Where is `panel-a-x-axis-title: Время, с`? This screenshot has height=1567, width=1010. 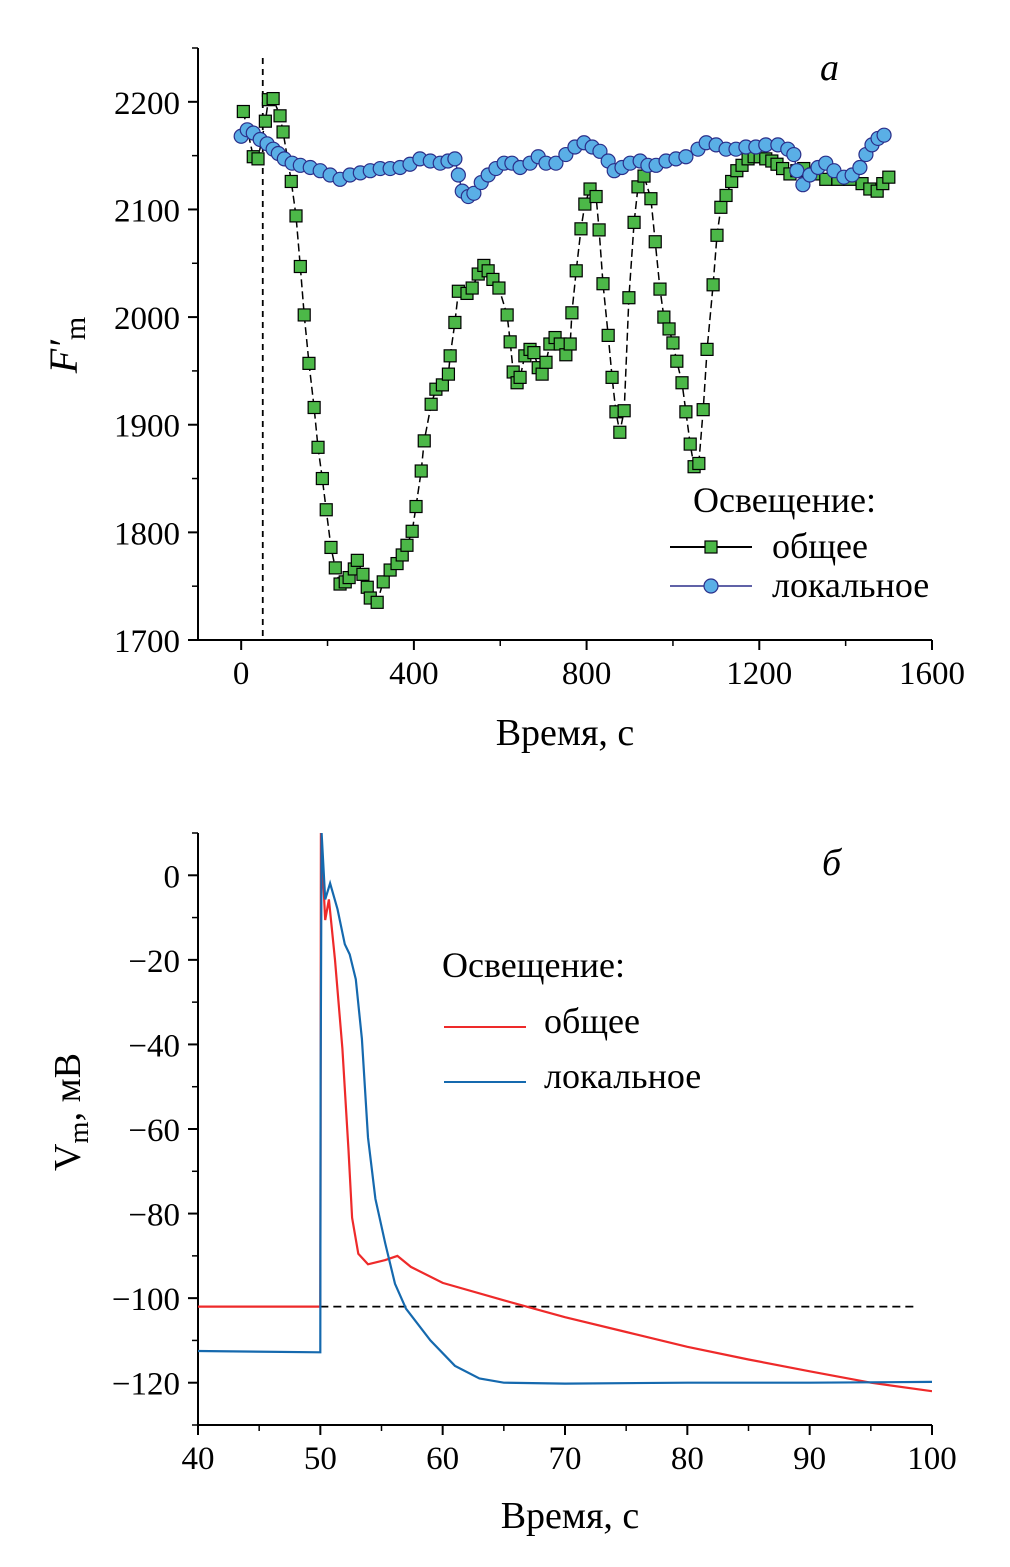
panel-a-x-axis-title: Время, с is located at coordinates (565, 733).